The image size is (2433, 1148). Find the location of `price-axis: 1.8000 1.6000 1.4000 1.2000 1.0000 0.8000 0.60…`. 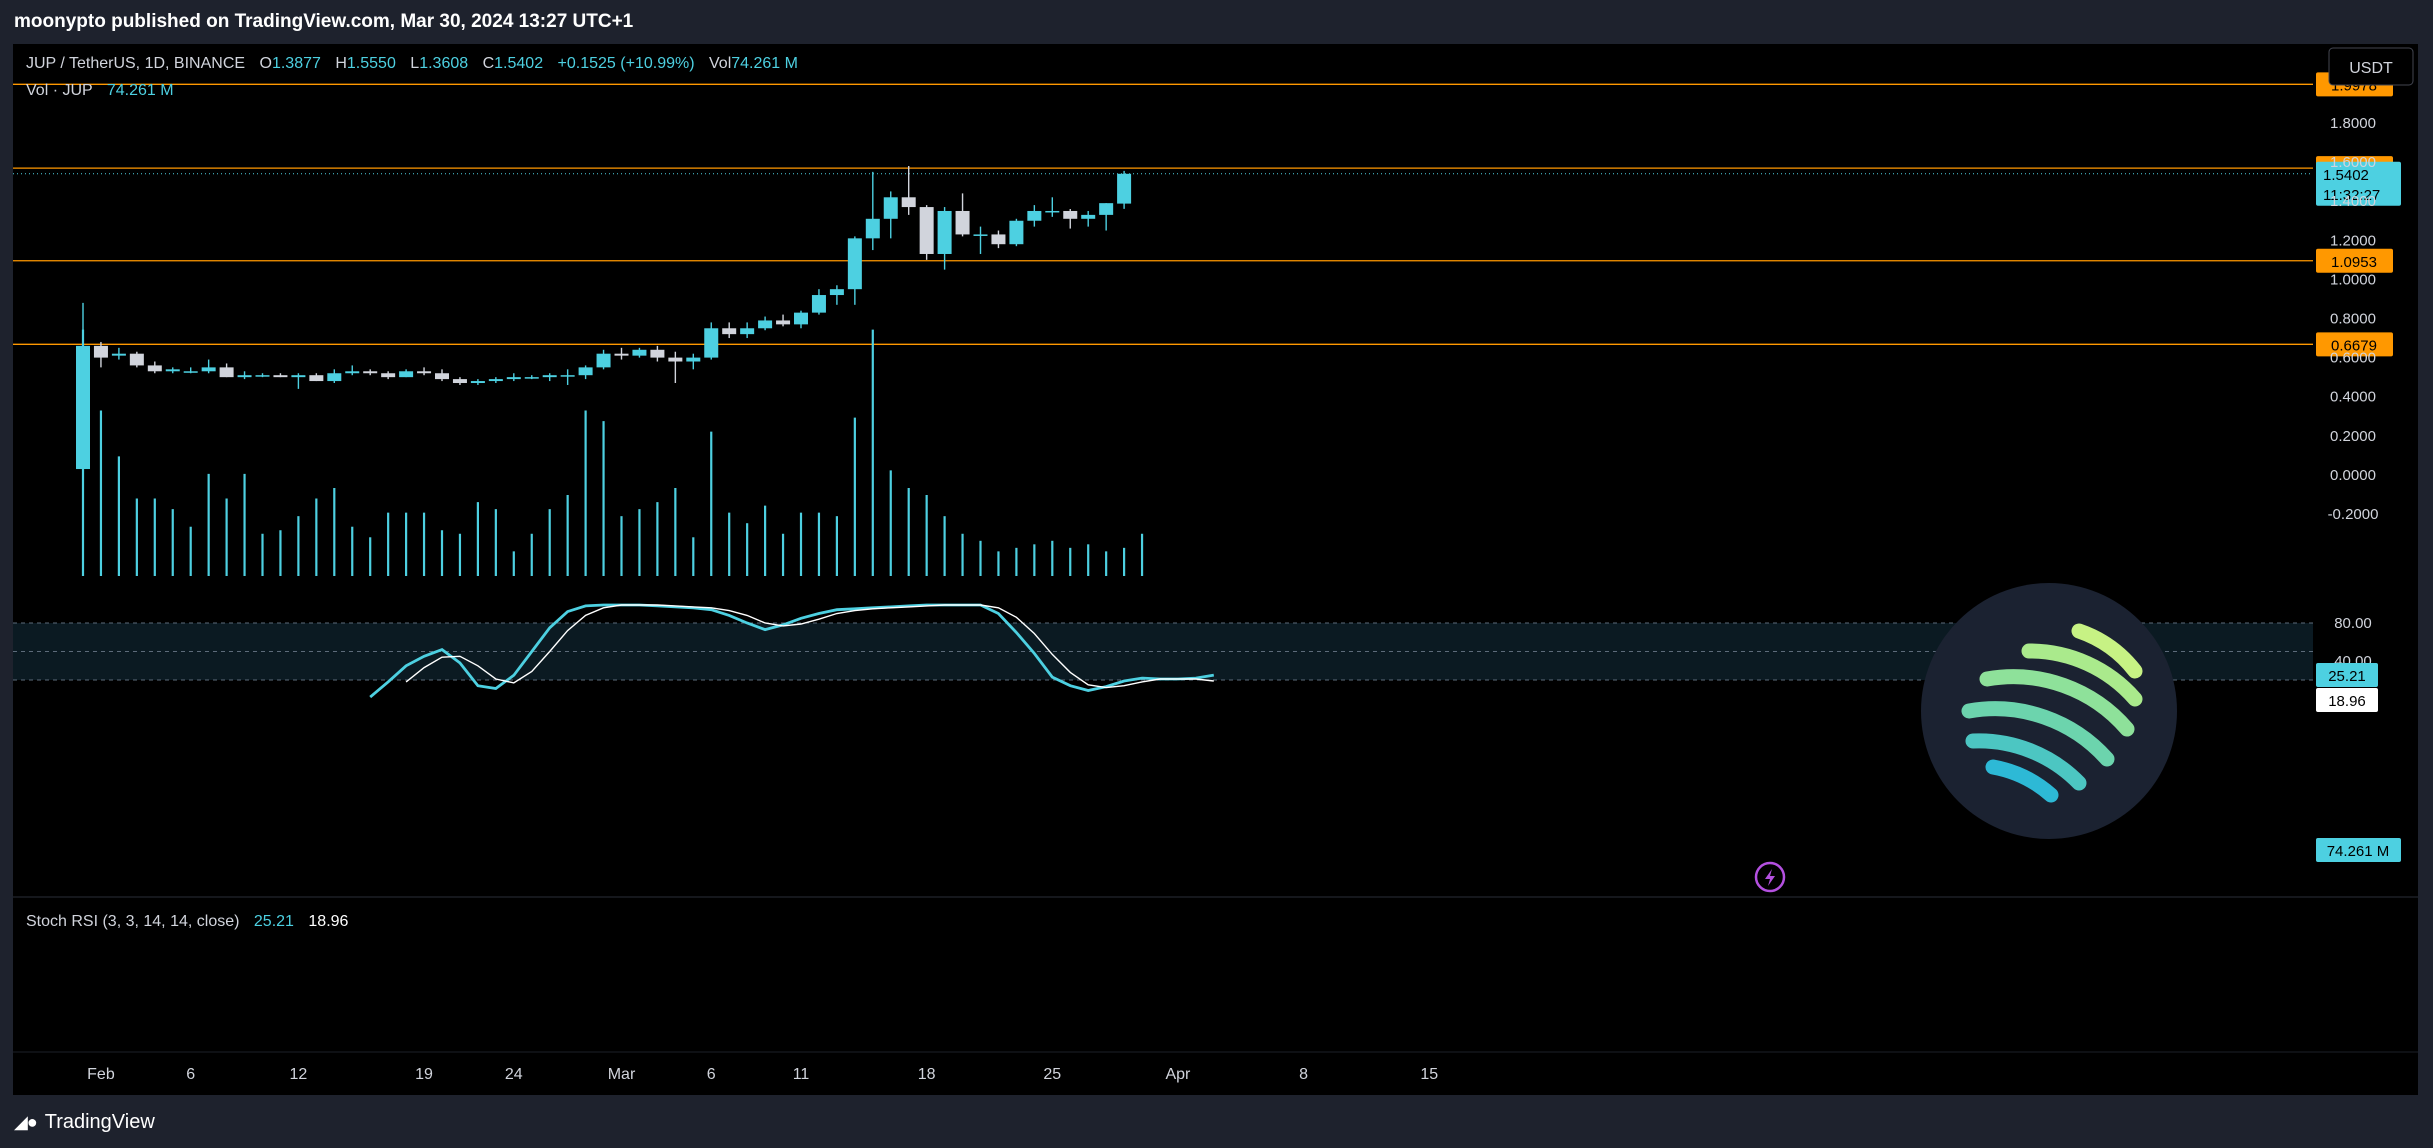

price-axis: 1.8000 1.6000 1.4000 1.2000 1.0000 0.8000 0.60… is located at coordinates (2353, 319).